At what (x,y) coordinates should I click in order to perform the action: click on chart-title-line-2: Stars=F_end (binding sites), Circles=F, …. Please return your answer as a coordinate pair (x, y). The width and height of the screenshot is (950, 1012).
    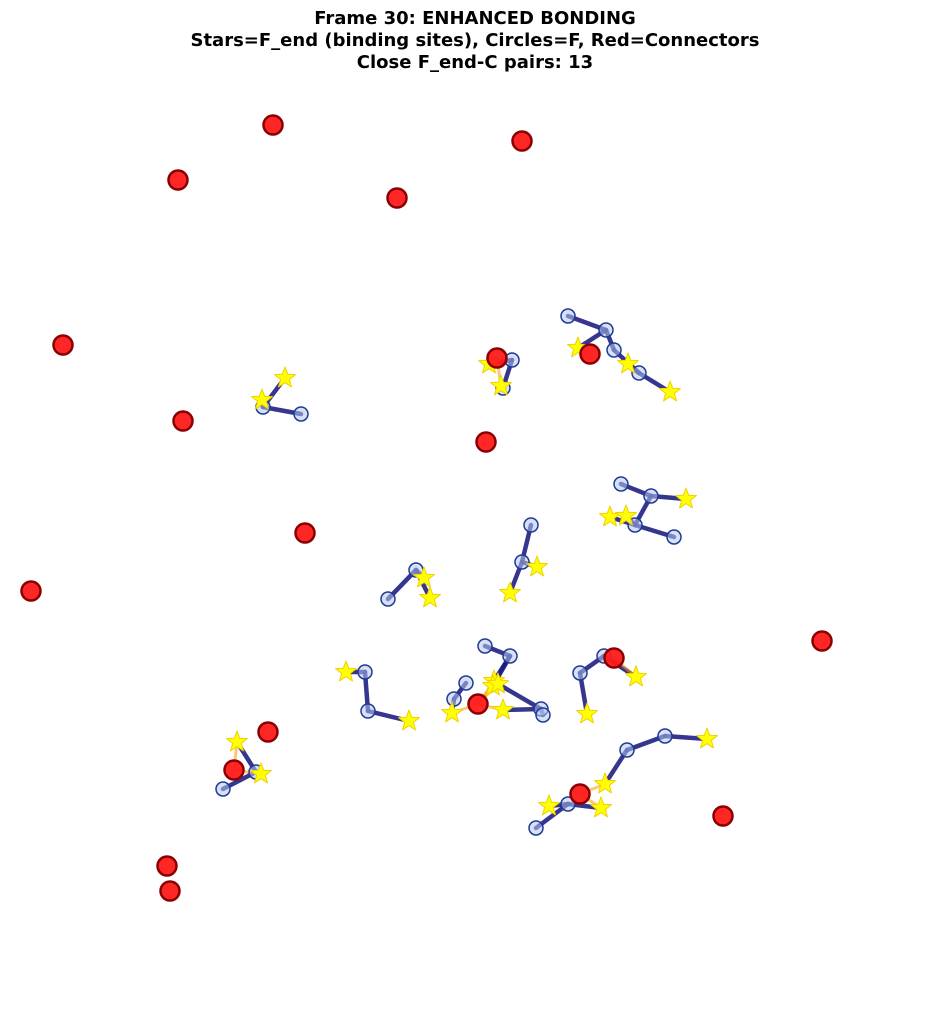
    Looking at the image, I should click on (475, 40).